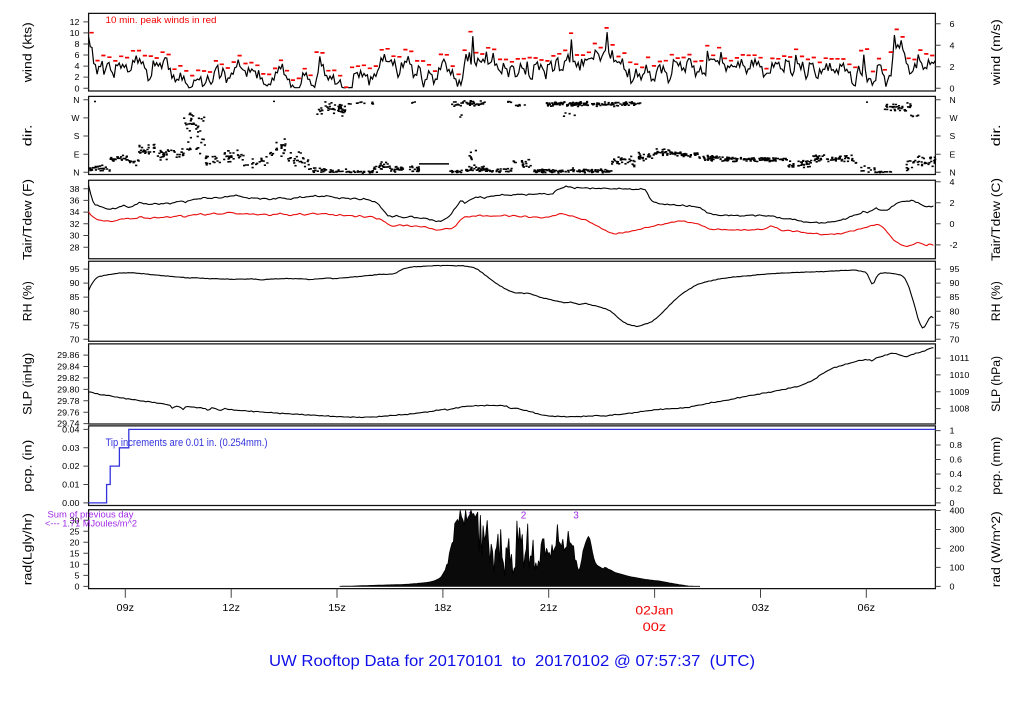 The height and width of the screenshot is (705, 1024). I want to click on svg-text: 15z, so click(337, 608).